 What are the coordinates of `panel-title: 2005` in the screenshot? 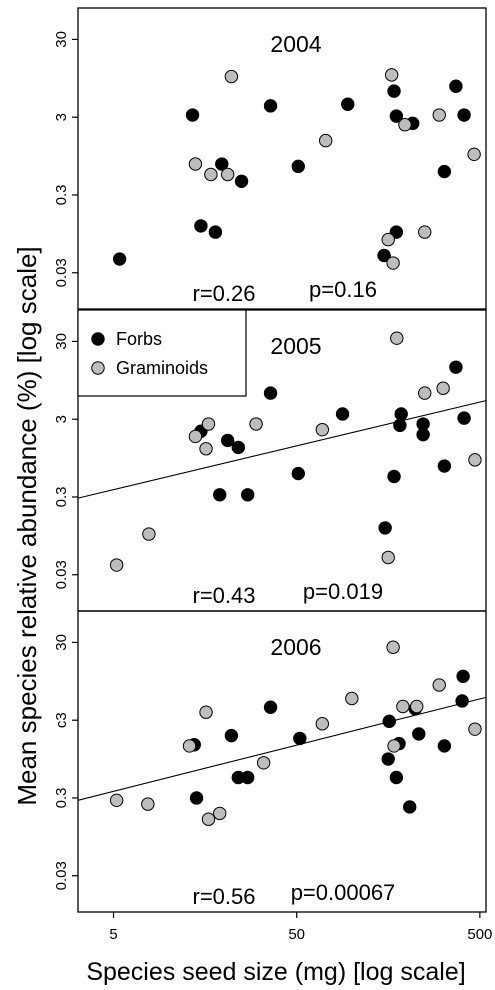 It's located at (295, 346).